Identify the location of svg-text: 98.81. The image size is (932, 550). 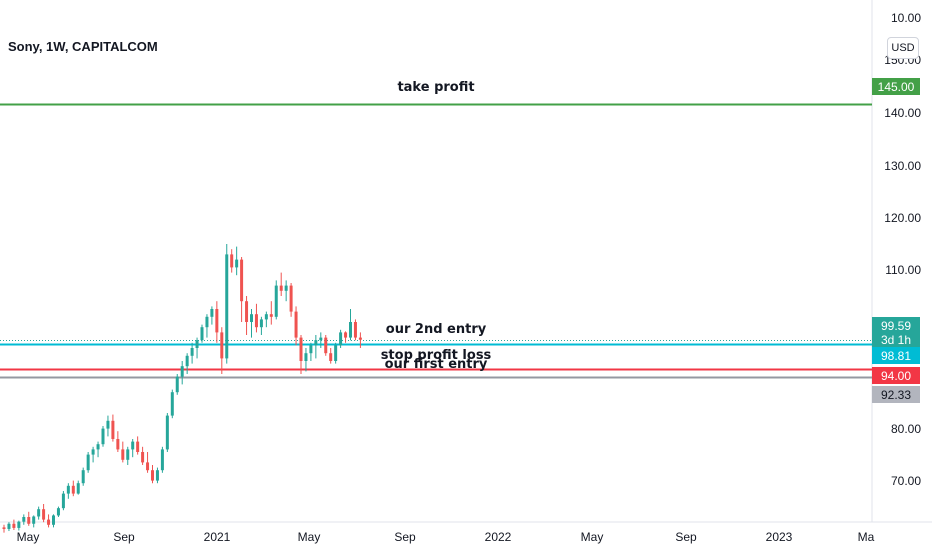
(896, 356).